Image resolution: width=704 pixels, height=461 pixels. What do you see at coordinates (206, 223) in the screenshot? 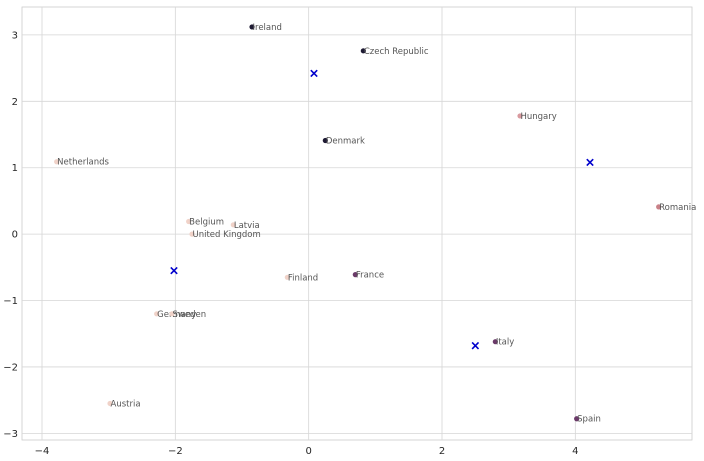
I see `point-label: Belgium` at bounding box center [206, 223].